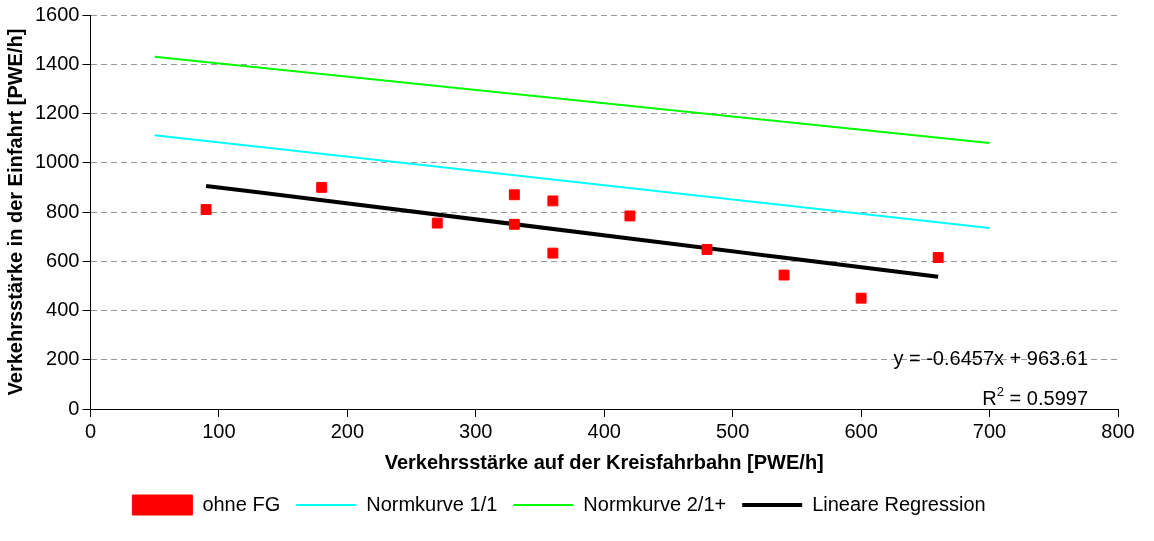 This screenshot has width=1154, height=541. Describe the element at coordinates (604, 461) in the screenshot. I see `x-axis-title: Verkehrsstärke auf der Kreisfahrbahn [PWE/h]` at that location.